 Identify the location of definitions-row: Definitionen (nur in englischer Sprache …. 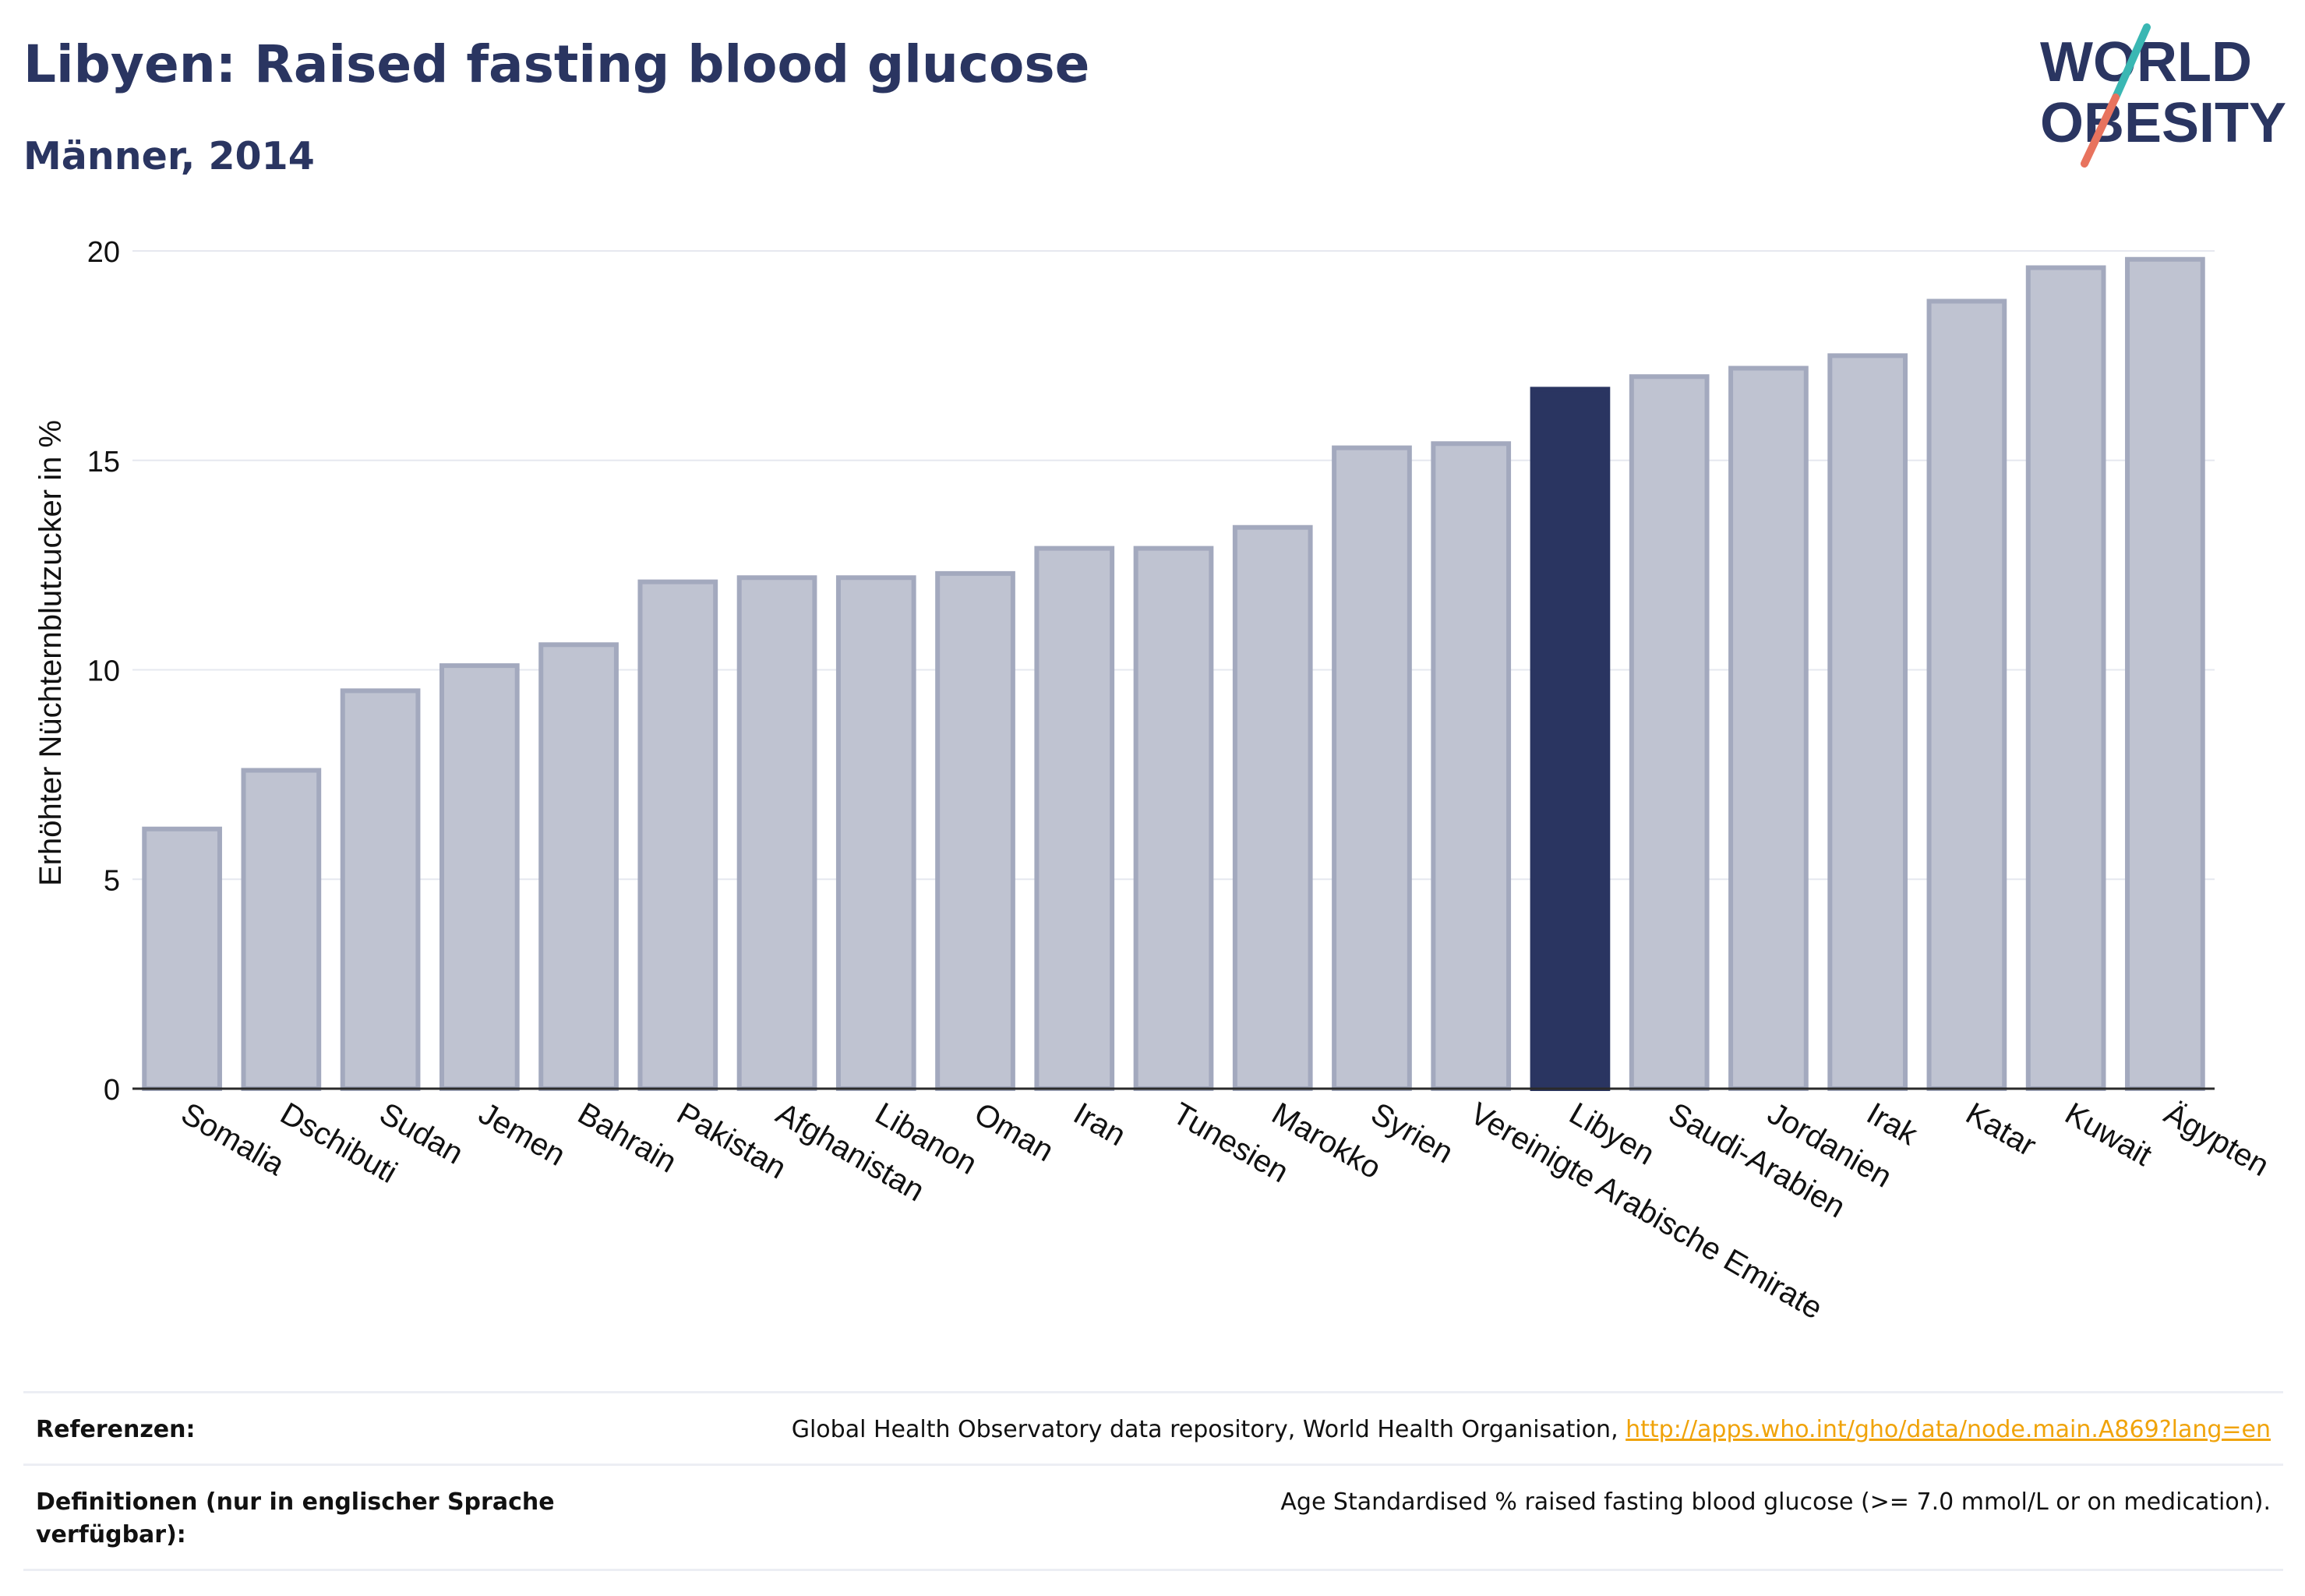
(1153, 1517).